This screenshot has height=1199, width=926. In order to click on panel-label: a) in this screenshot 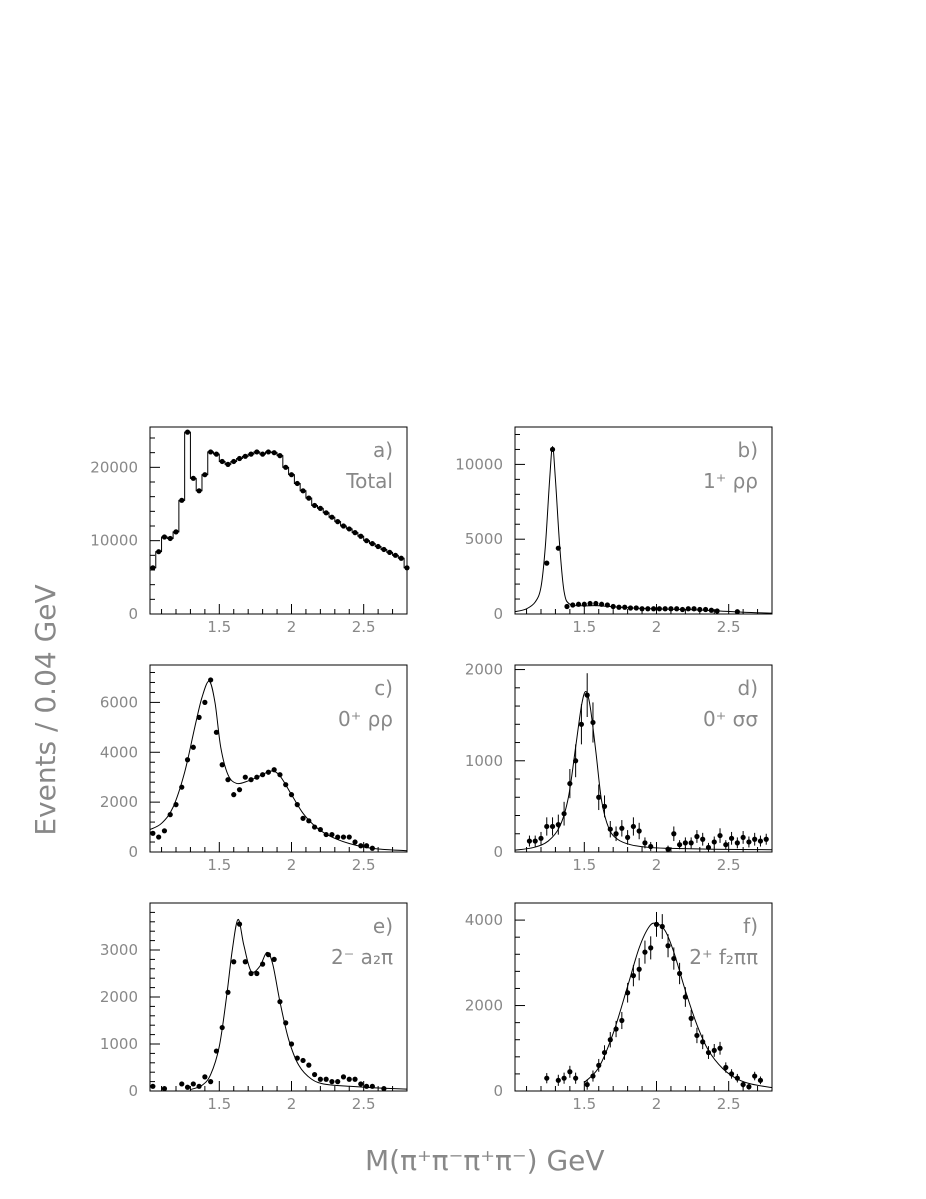, I will do `click(383, 450)`.